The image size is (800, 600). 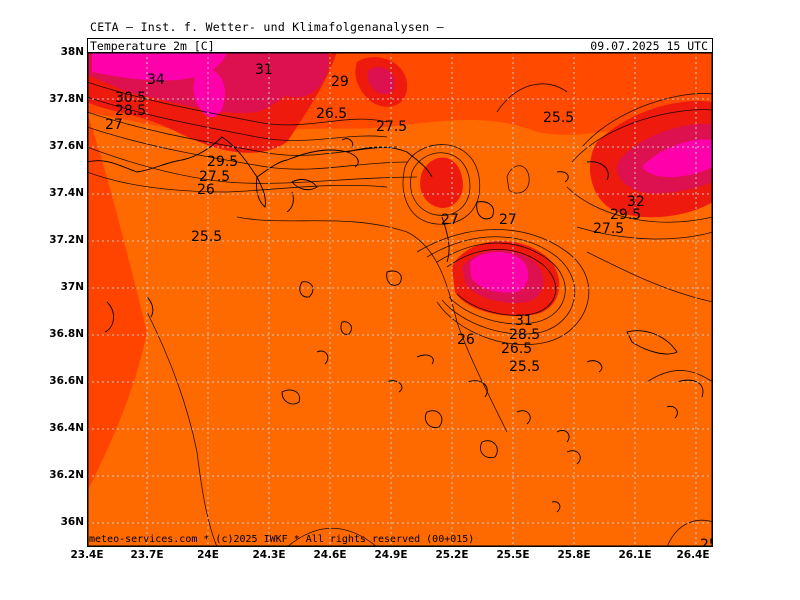 I want to click on contour-label: 32, so click(x=636, y=202).